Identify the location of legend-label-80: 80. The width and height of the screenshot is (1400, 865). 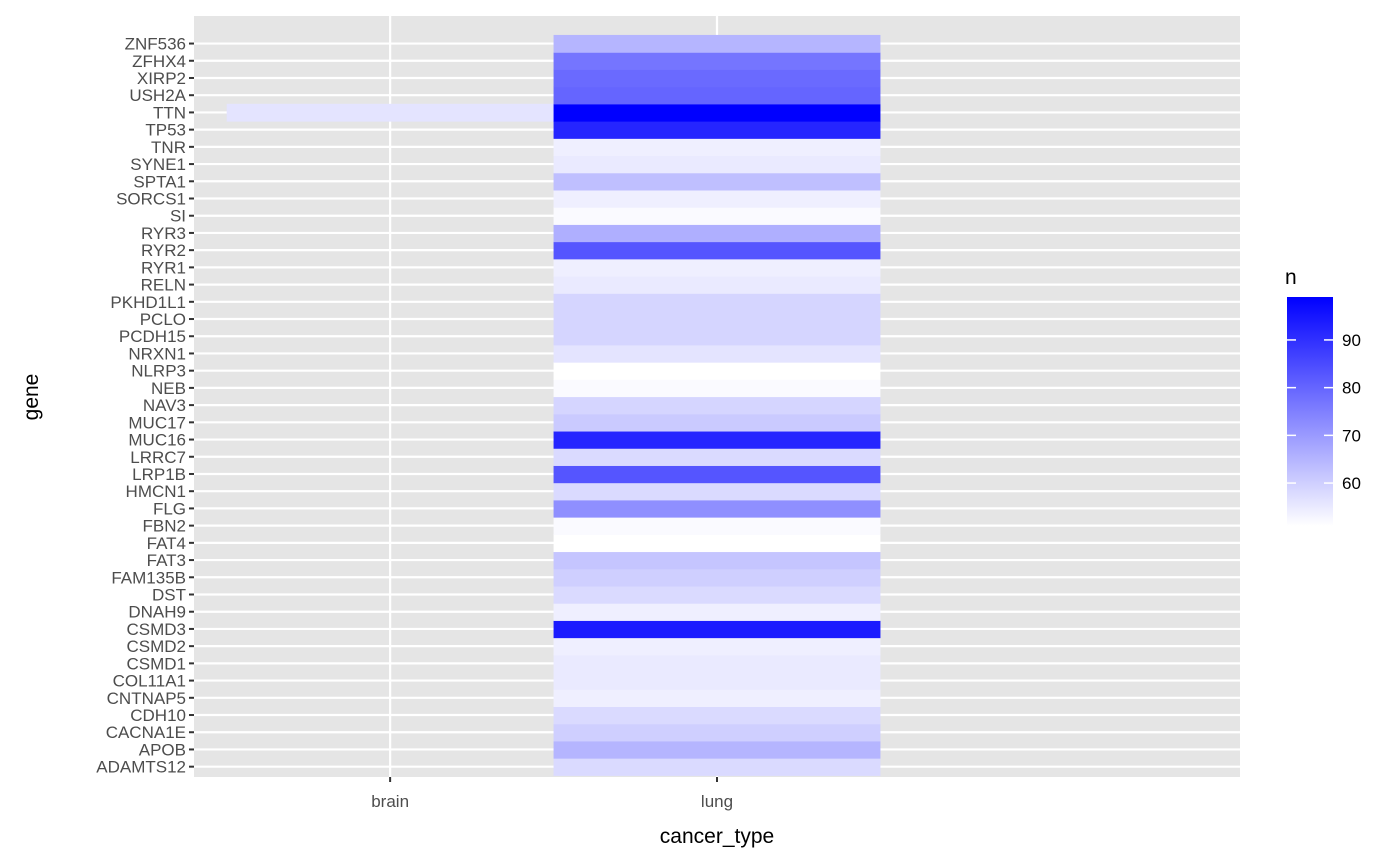
(1351, 388).